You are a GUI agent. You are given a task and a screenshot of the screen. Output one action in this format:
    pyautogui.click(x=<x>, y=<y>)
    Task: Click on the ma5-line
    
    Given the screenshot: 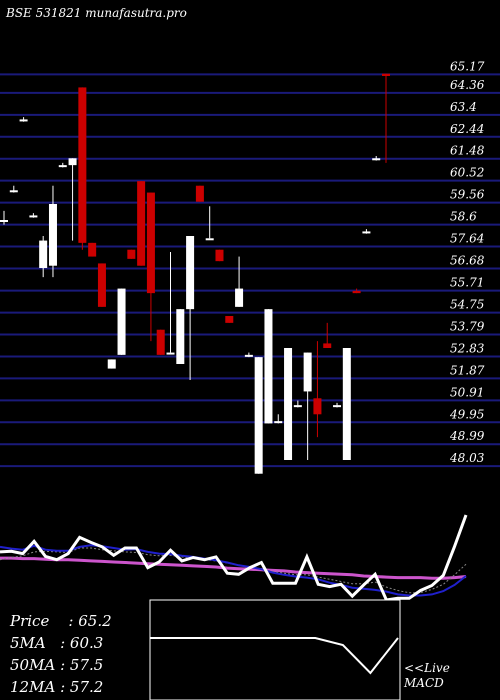 What is the action you would take?
    pyautogui.click(x=233, y=570)
    